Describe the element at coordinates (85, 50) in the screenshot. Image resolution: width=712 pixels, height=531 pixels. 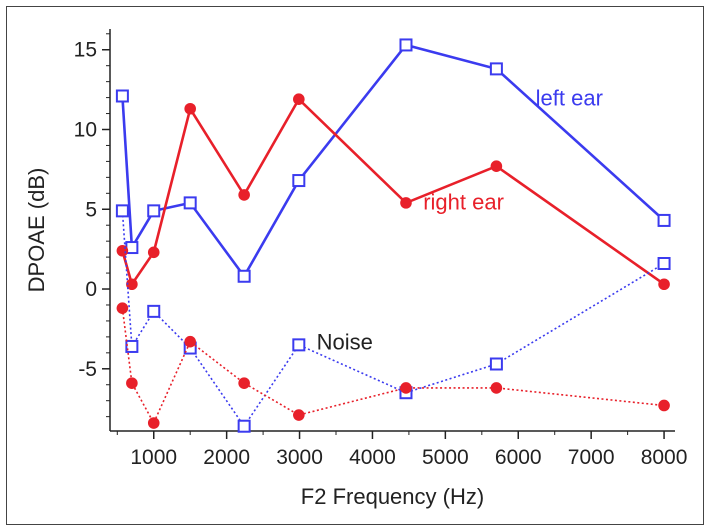
I see `y-tick-label: 15` at that location.